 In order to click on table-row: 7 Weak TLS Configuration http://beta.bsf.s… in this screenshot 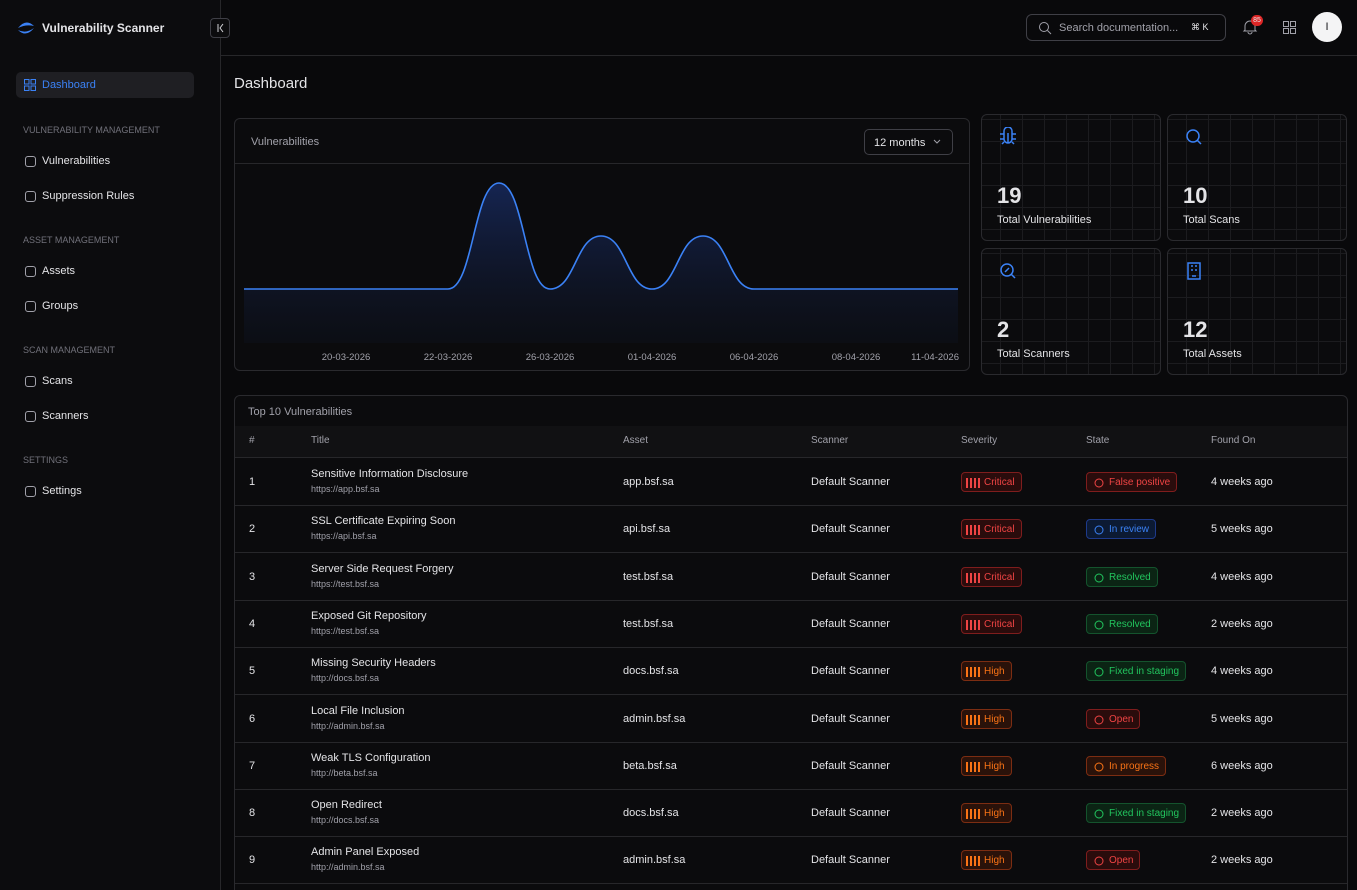, I will do `click(791, 766)`.